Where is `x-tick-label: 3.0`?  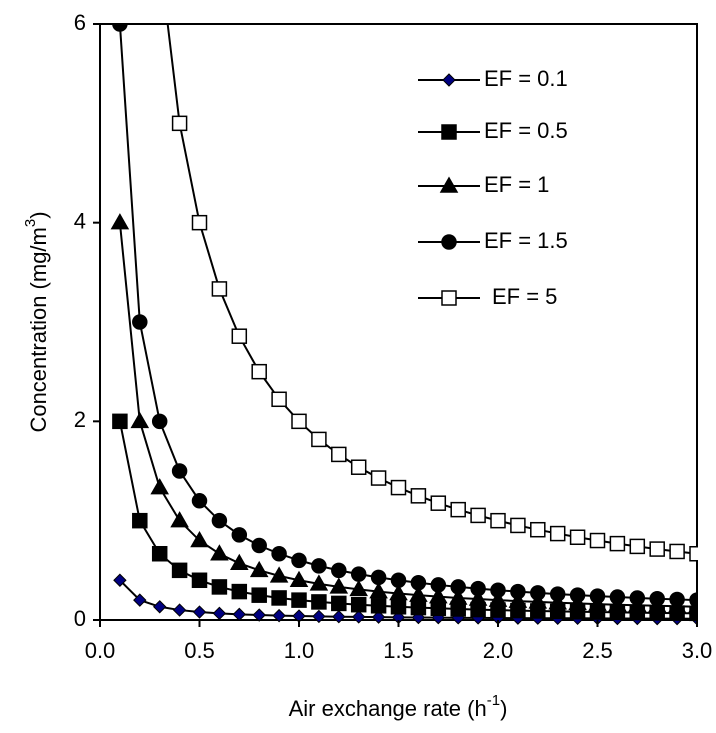
x-tick-label: 3.0 is located at coordinates (697, 650).